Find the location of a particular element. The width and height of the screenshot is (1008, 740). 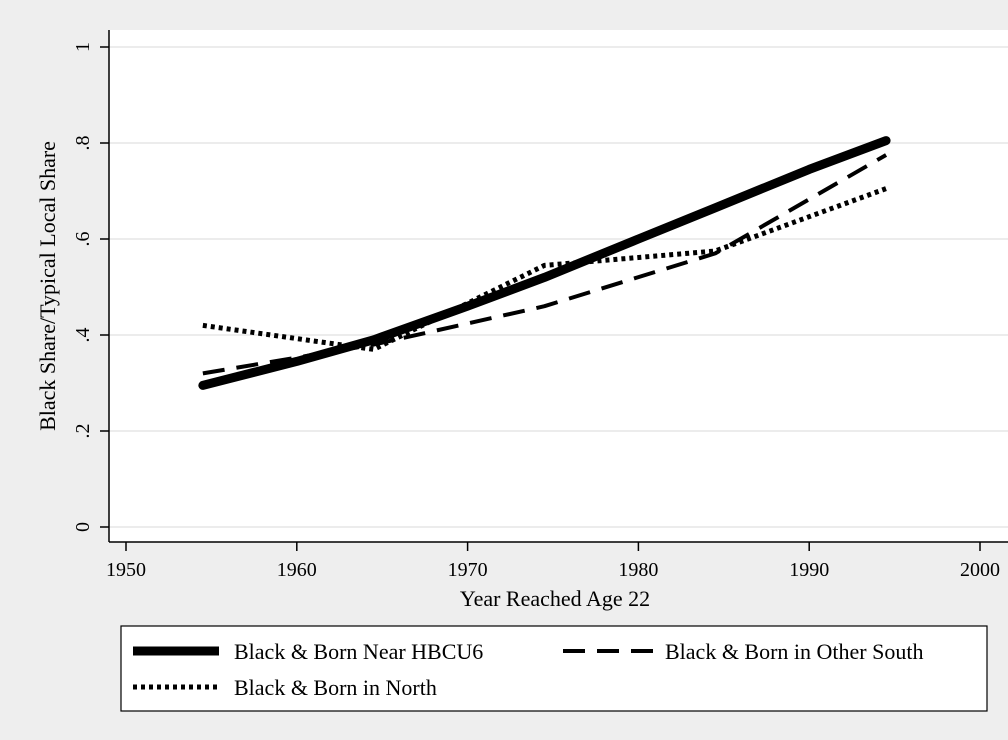

x-tick-label: 1990 is located at coordinates (809, 570).